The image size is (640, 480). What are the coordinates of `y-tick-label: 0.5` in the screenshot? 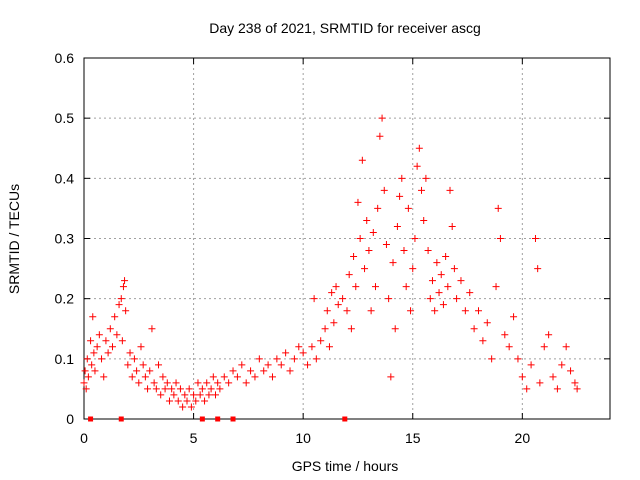 It's located at (65, 118).